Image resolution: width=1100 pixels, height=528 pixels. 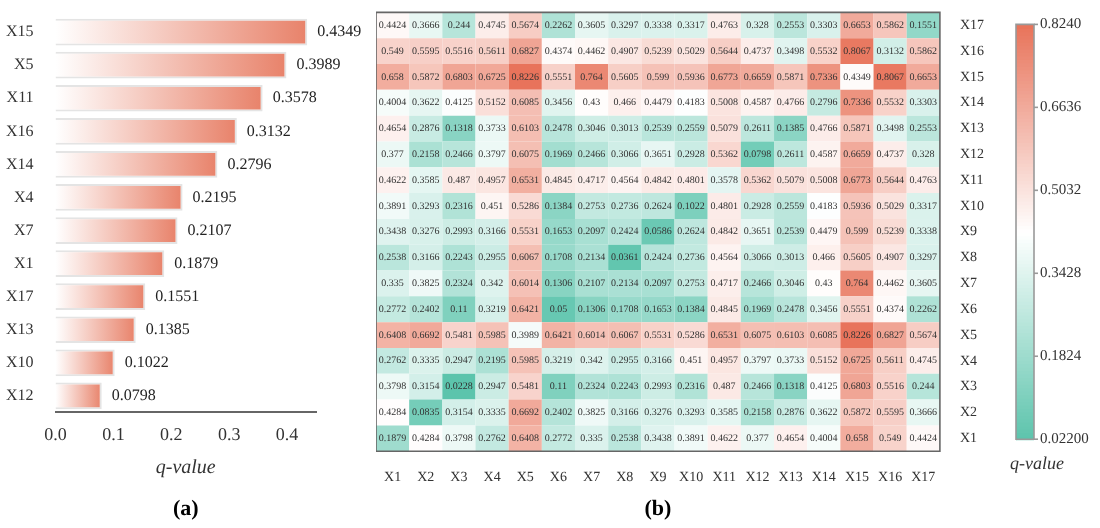 I want to click on data-label: 0.2796, so click(x=249, y=163).